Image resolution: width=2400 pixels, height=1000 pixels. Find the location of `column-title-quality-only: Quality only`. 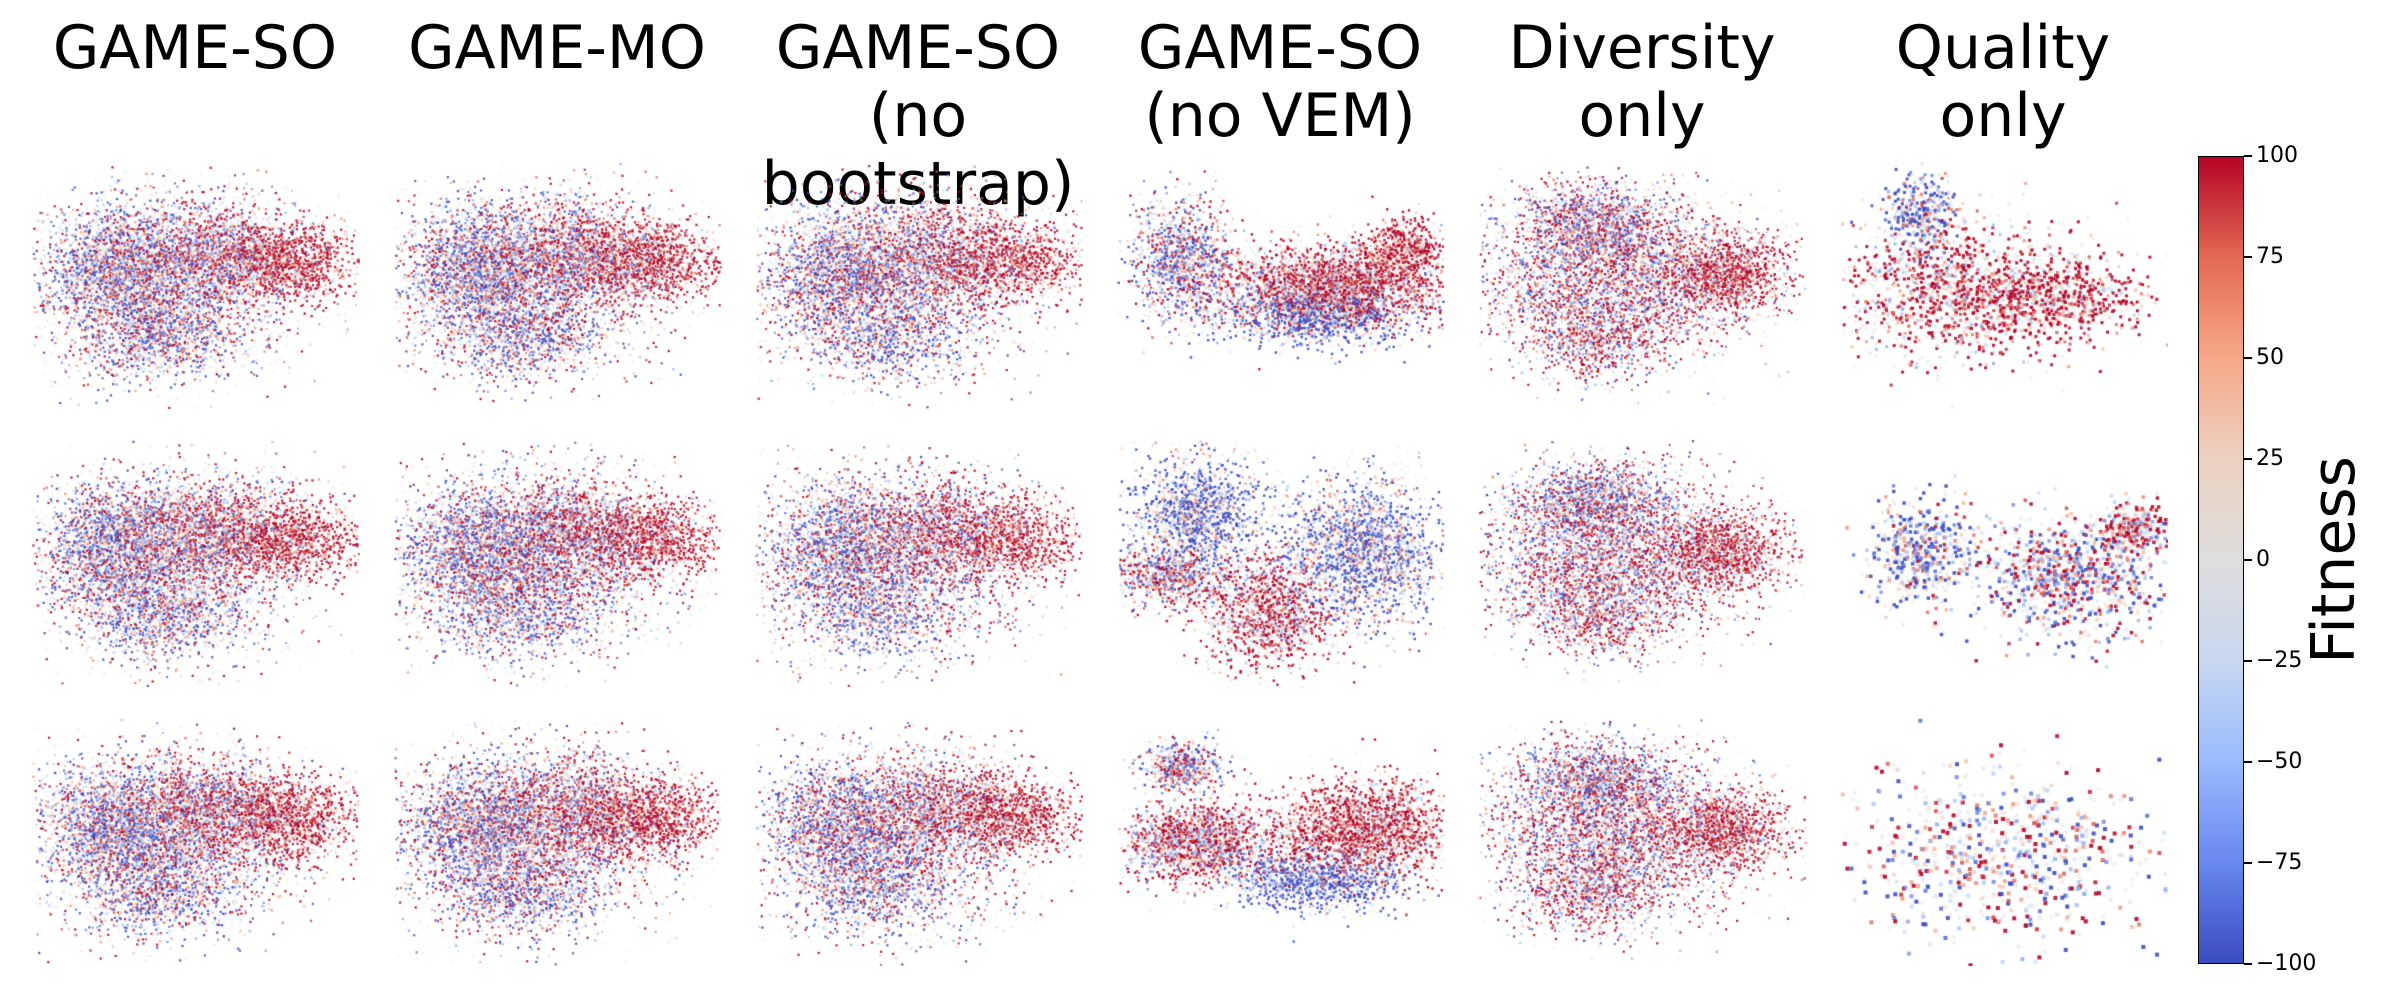

column-title-quality-only: Quality only is located at coordinates (2003, 82).